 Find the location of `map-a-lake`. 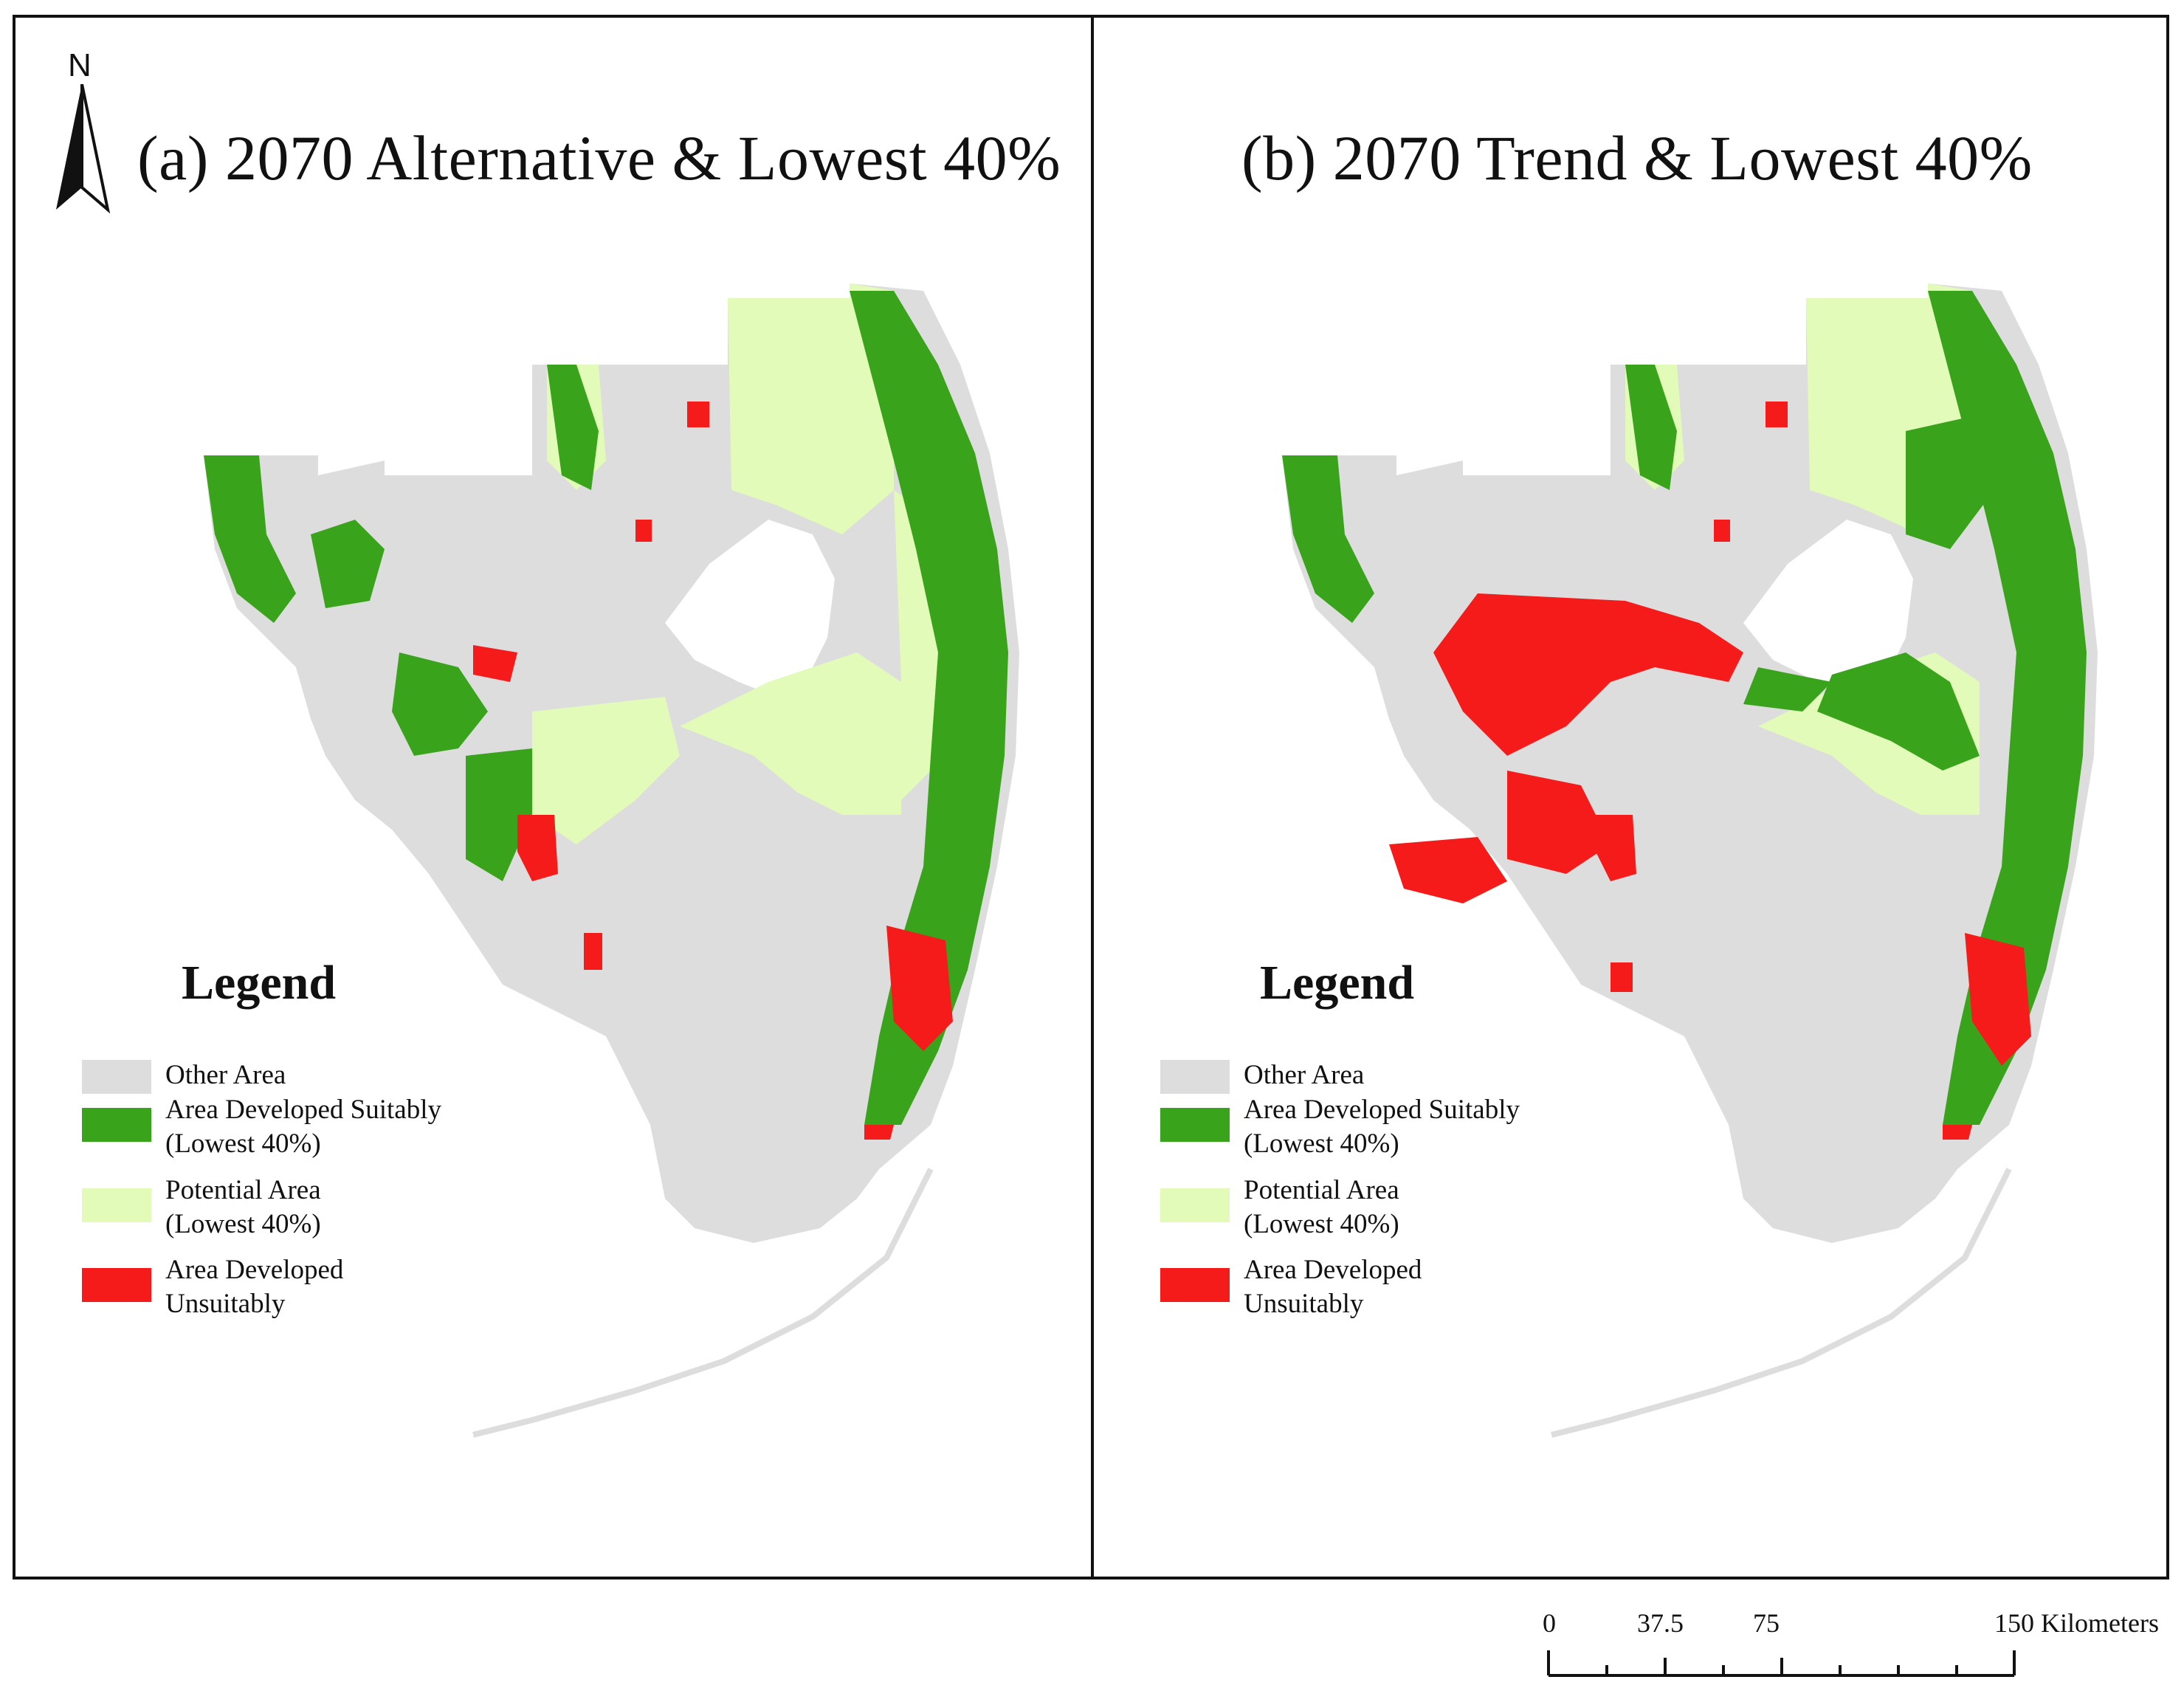

map-a-lake is located at coordinates (750, 608).